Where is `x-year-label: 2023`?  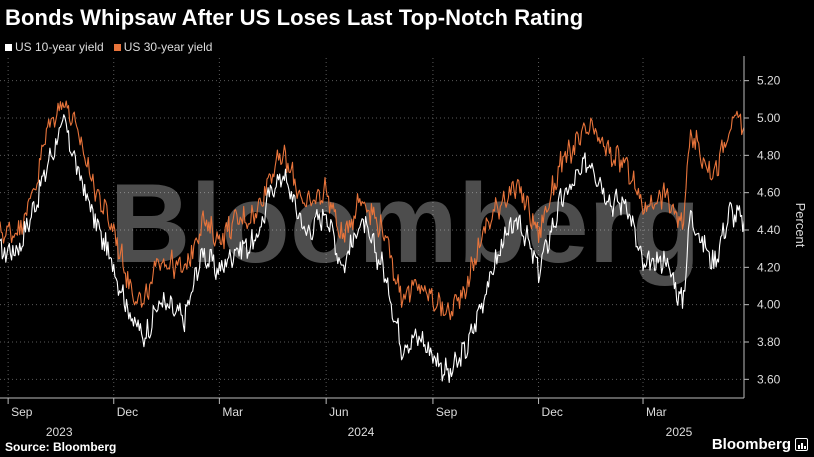 x-year-label: 2023 is located at coordinates (59, 432).